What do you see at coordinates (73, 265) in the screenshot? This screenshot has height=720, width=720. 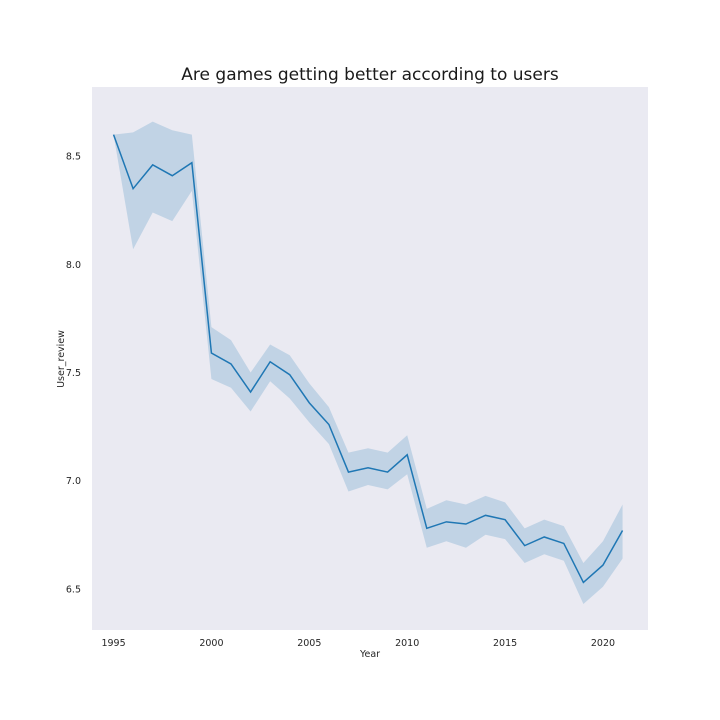 I see `y-tick-label: 8.0` at bounding box center [73, 265].